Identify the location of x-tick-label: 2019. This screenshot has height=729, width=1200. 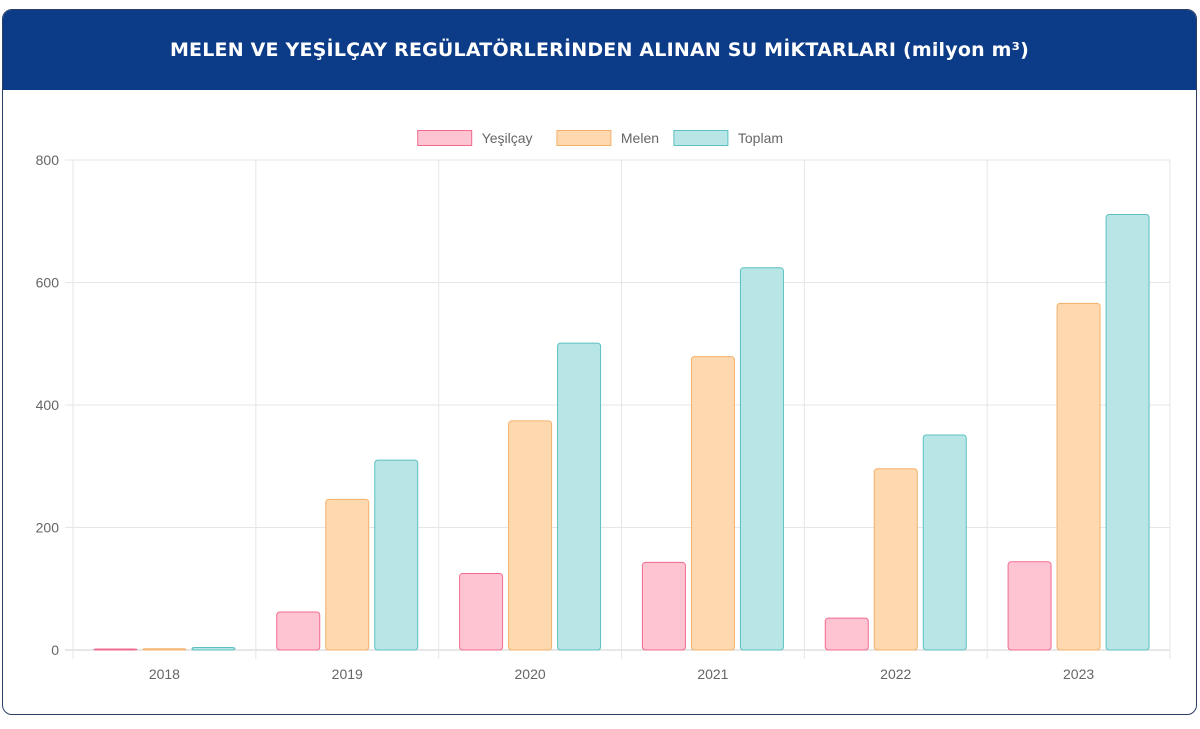
(347, 674).